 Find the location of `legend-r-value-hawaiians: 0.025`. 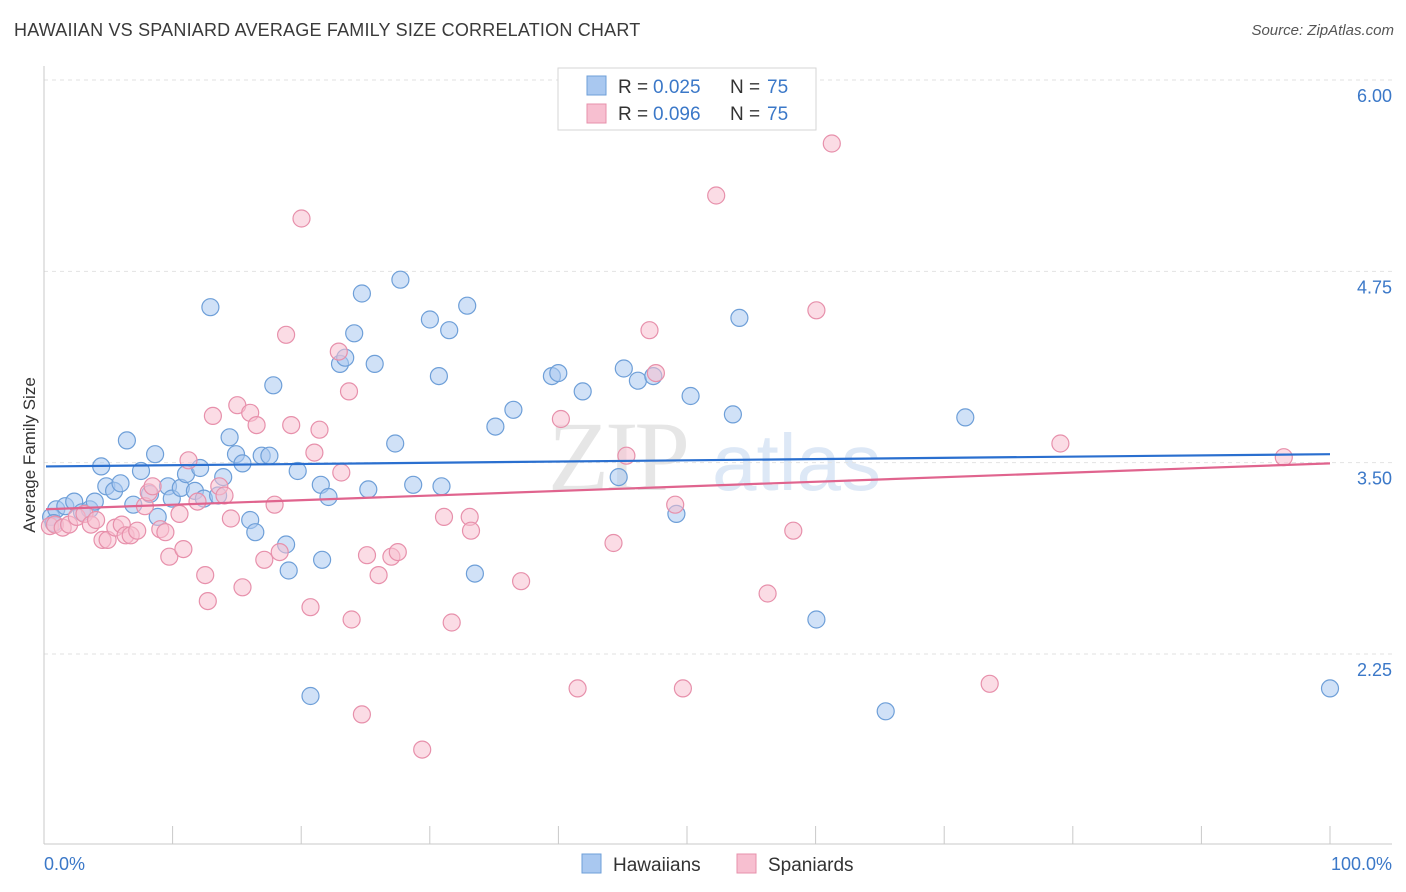

legend-r-value-hawaiians: 0.025 is located at coordinates (677, 87).